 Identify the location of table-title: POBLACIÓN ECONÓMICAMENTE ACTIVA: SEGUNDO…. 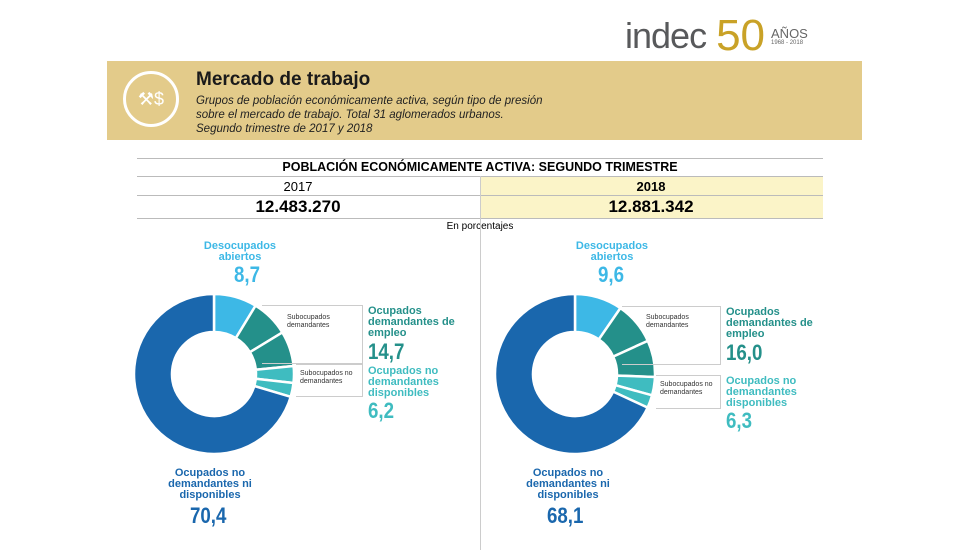
(480, 167).